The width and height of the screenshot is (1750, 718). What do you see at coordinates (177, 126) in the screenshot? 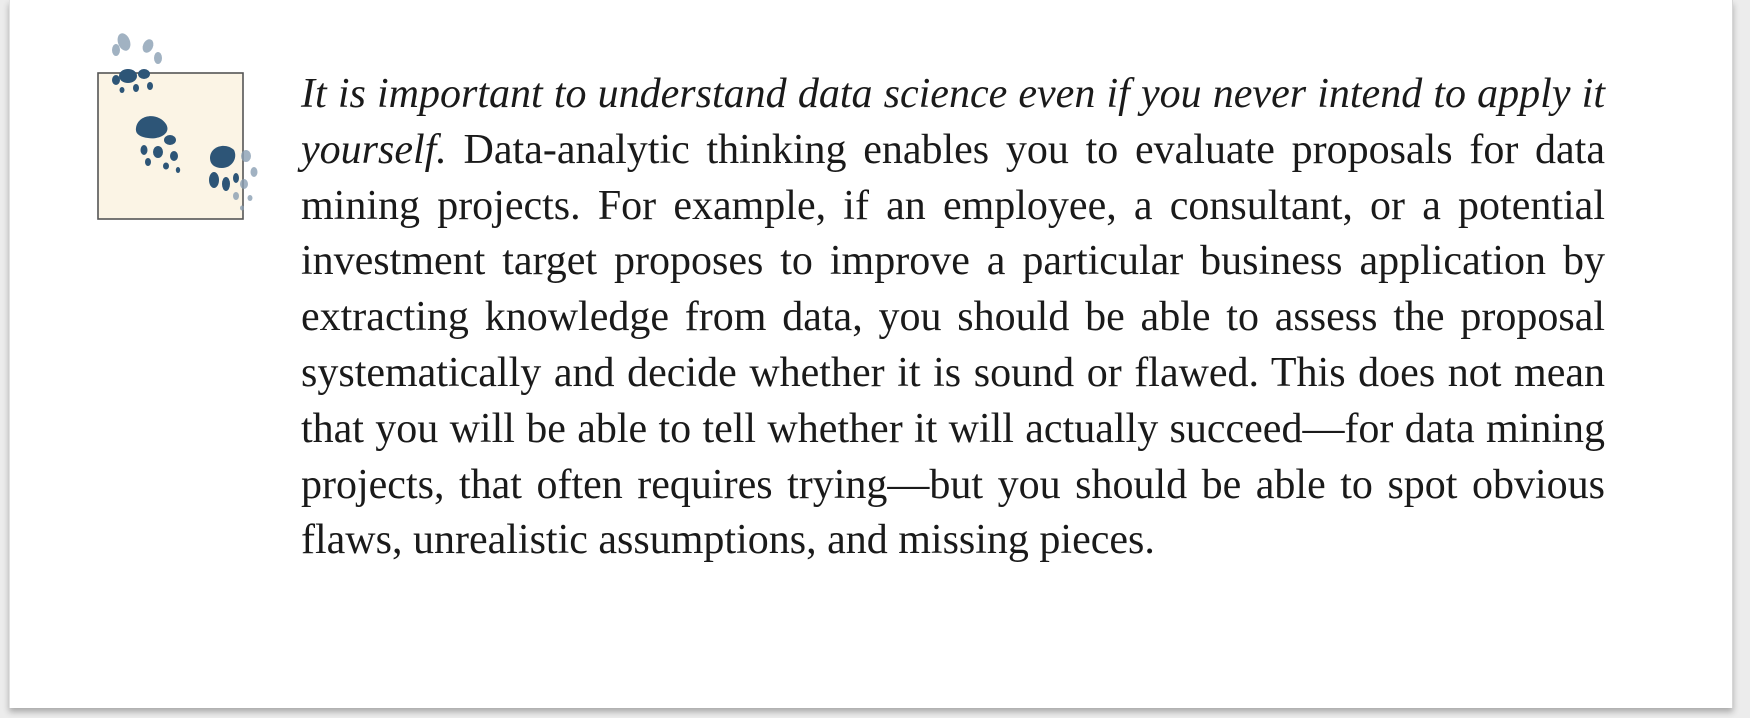
I see `tip-squirrel-tracks-icon` at bounding box center [177, 126].